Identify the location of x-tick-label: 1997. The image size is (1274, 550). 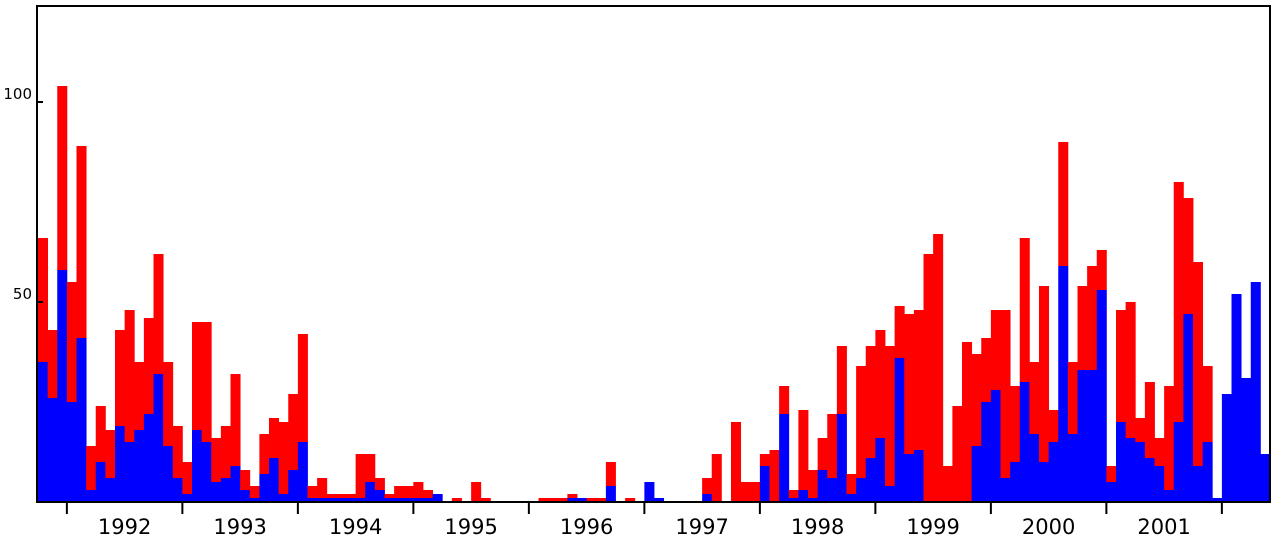
(701, 527).